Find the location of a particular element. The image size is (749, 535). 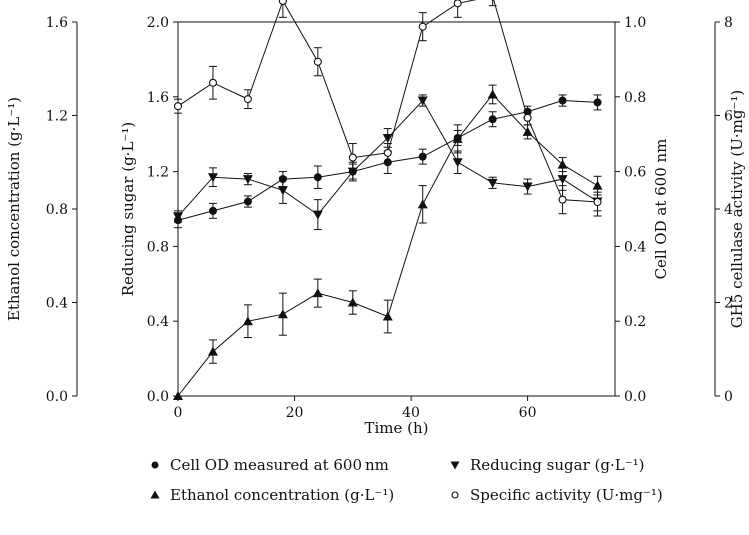

activity-tick-label-0: 0 is located at coordinates (728, 397).